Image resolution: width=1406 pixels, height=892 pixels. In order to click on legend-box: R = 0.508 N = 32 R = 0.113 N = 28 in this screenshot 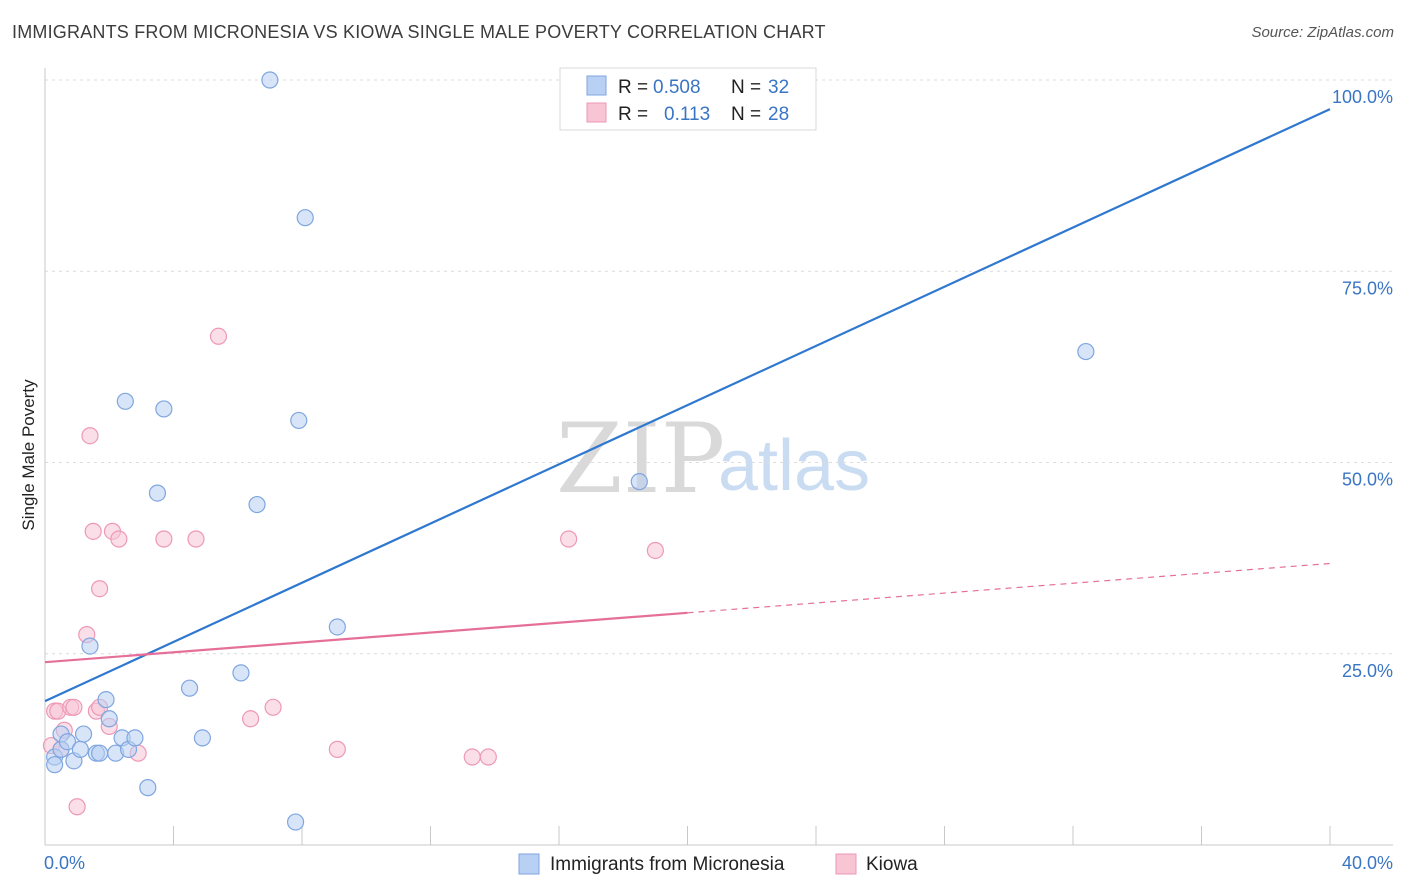, I will do `click(688, 99)`.